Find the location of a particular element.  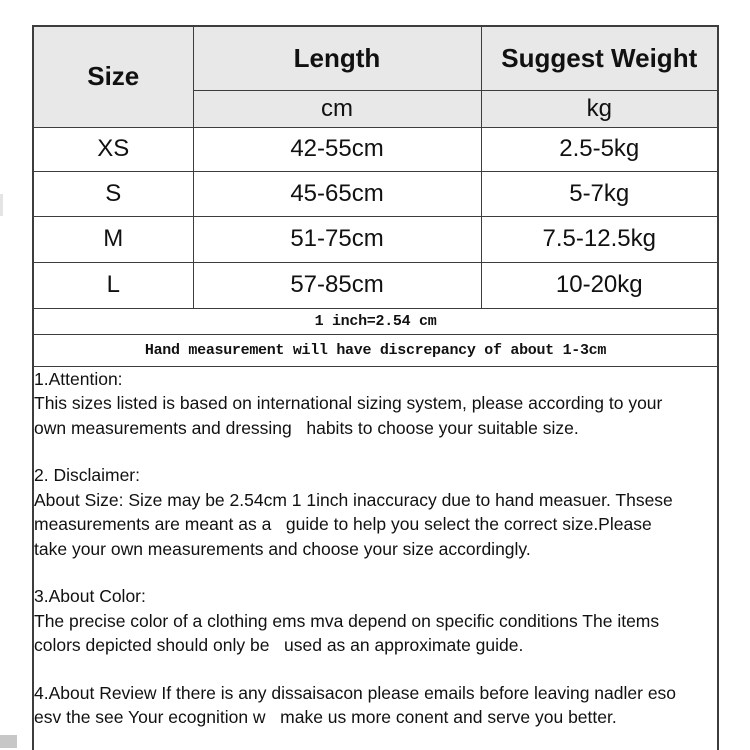

col-header-weight: Suggest Weight is located at coordinates (599, 58).